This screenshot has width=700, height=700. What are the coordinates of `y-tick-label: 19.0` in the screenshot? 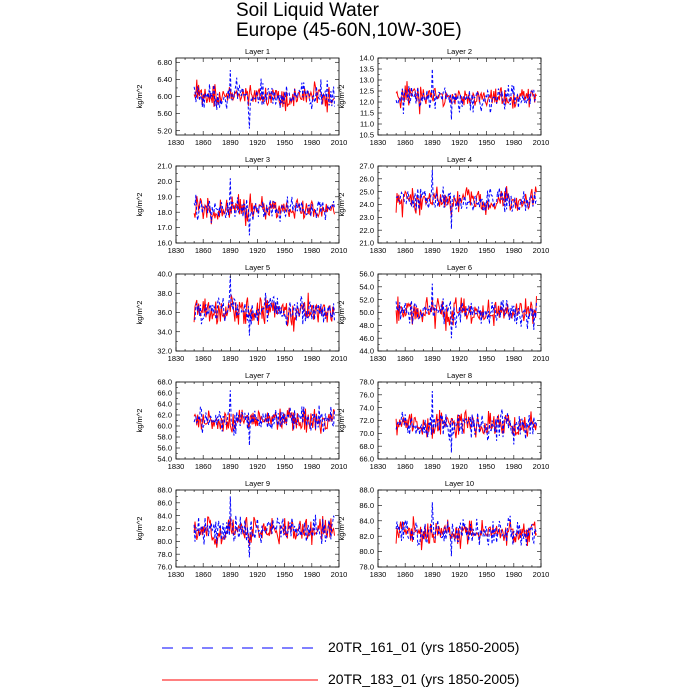 It's located at (164, 196).